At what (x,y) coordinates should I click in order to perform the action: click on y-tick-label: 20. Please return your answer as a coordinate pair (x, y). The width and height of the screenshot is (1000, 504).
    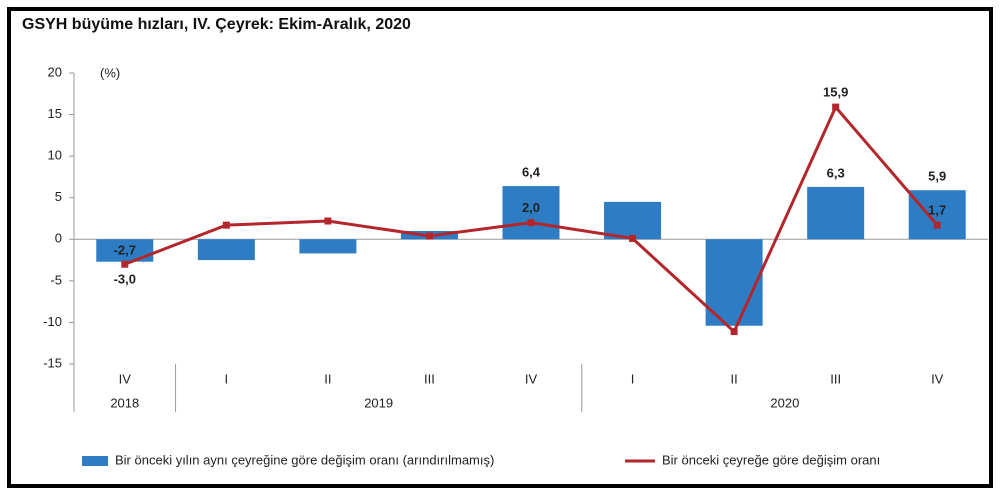
    Looking at the image, I should click on (55, 71).